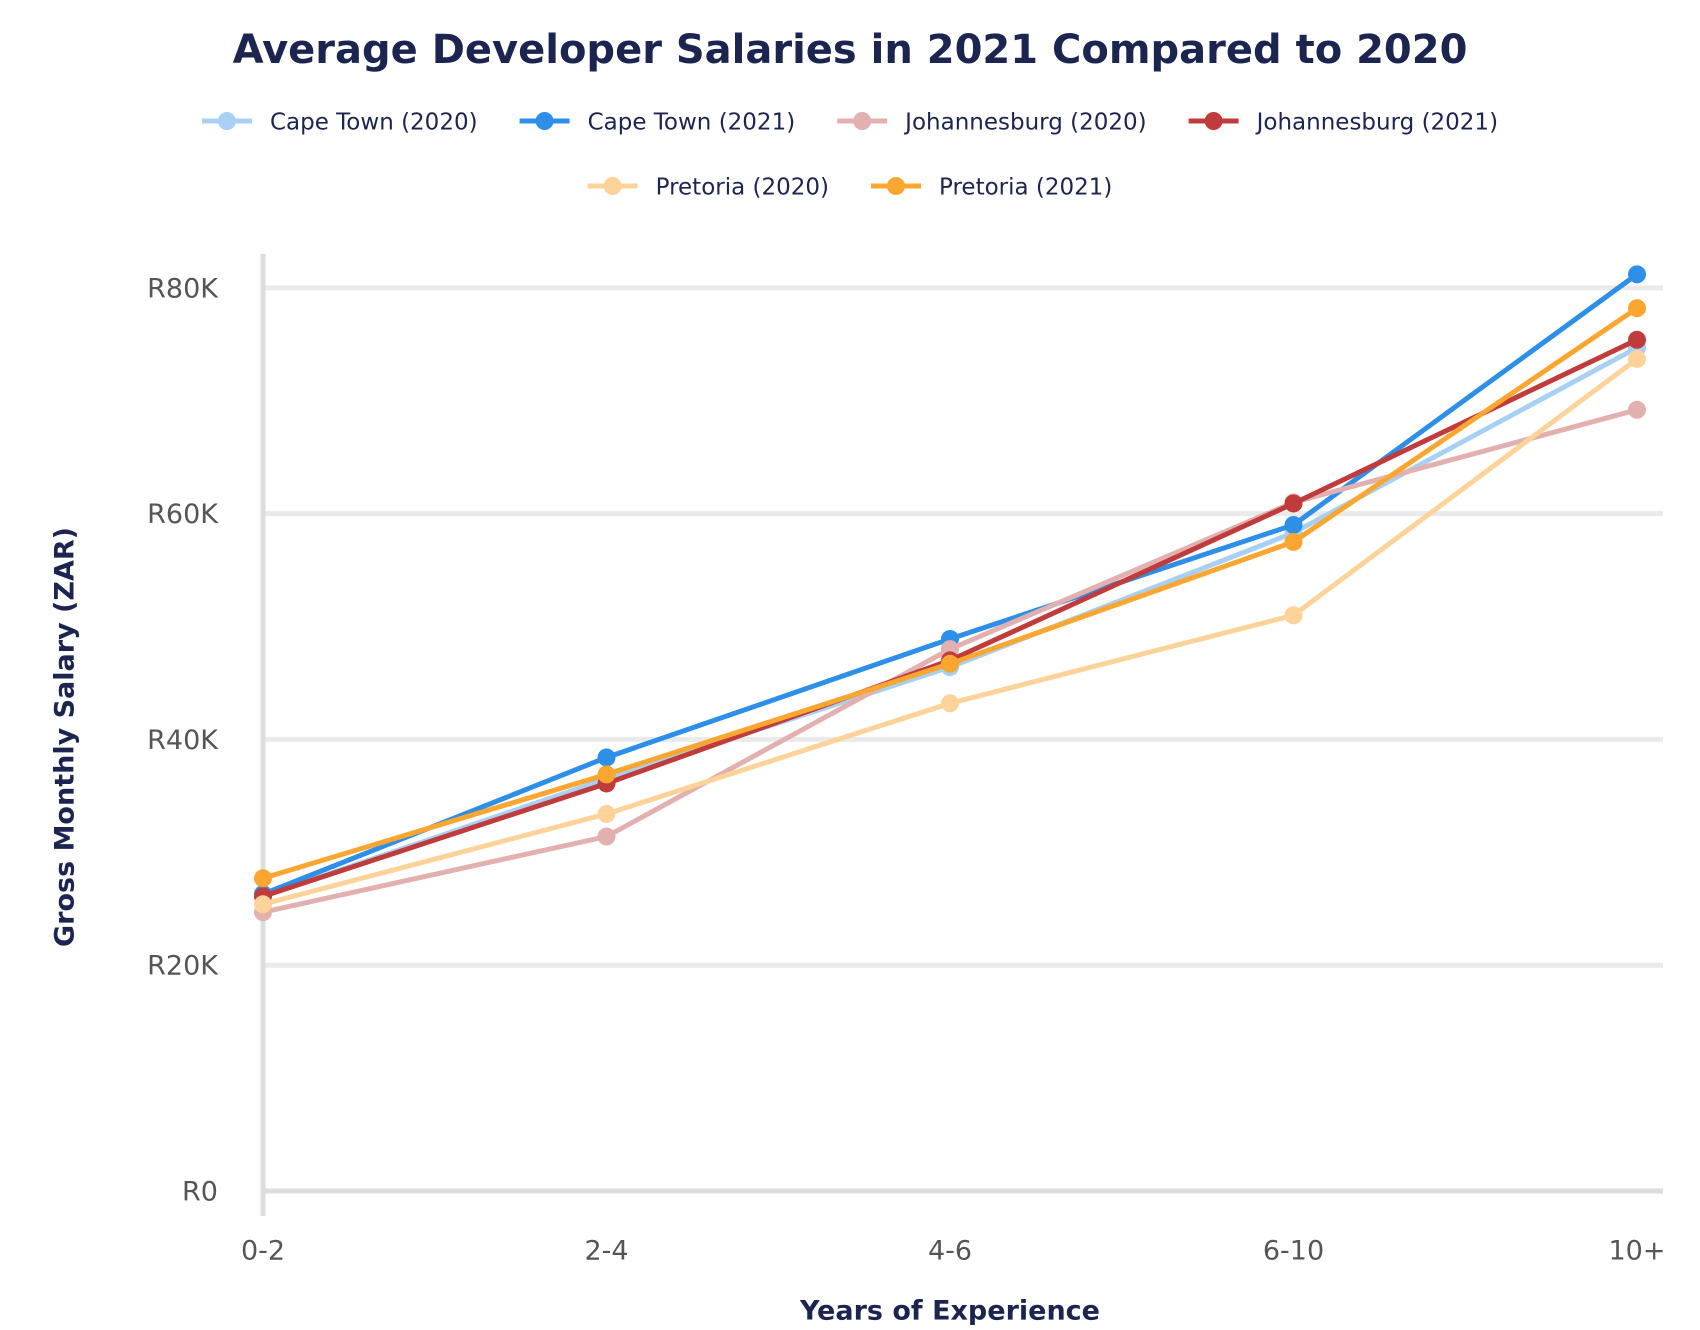 The image size is (1700, 1330). I want to click on legend-item: Pretoria (2021), so click(991, 188).